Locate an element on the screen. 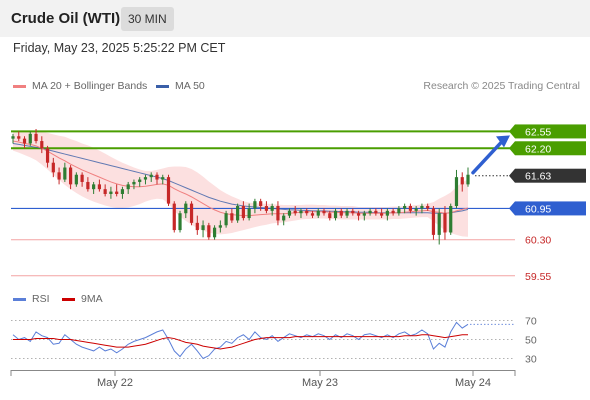 This screenshot has height=400, width=590. projection-arrow-head is located at coordinates (503, 141).